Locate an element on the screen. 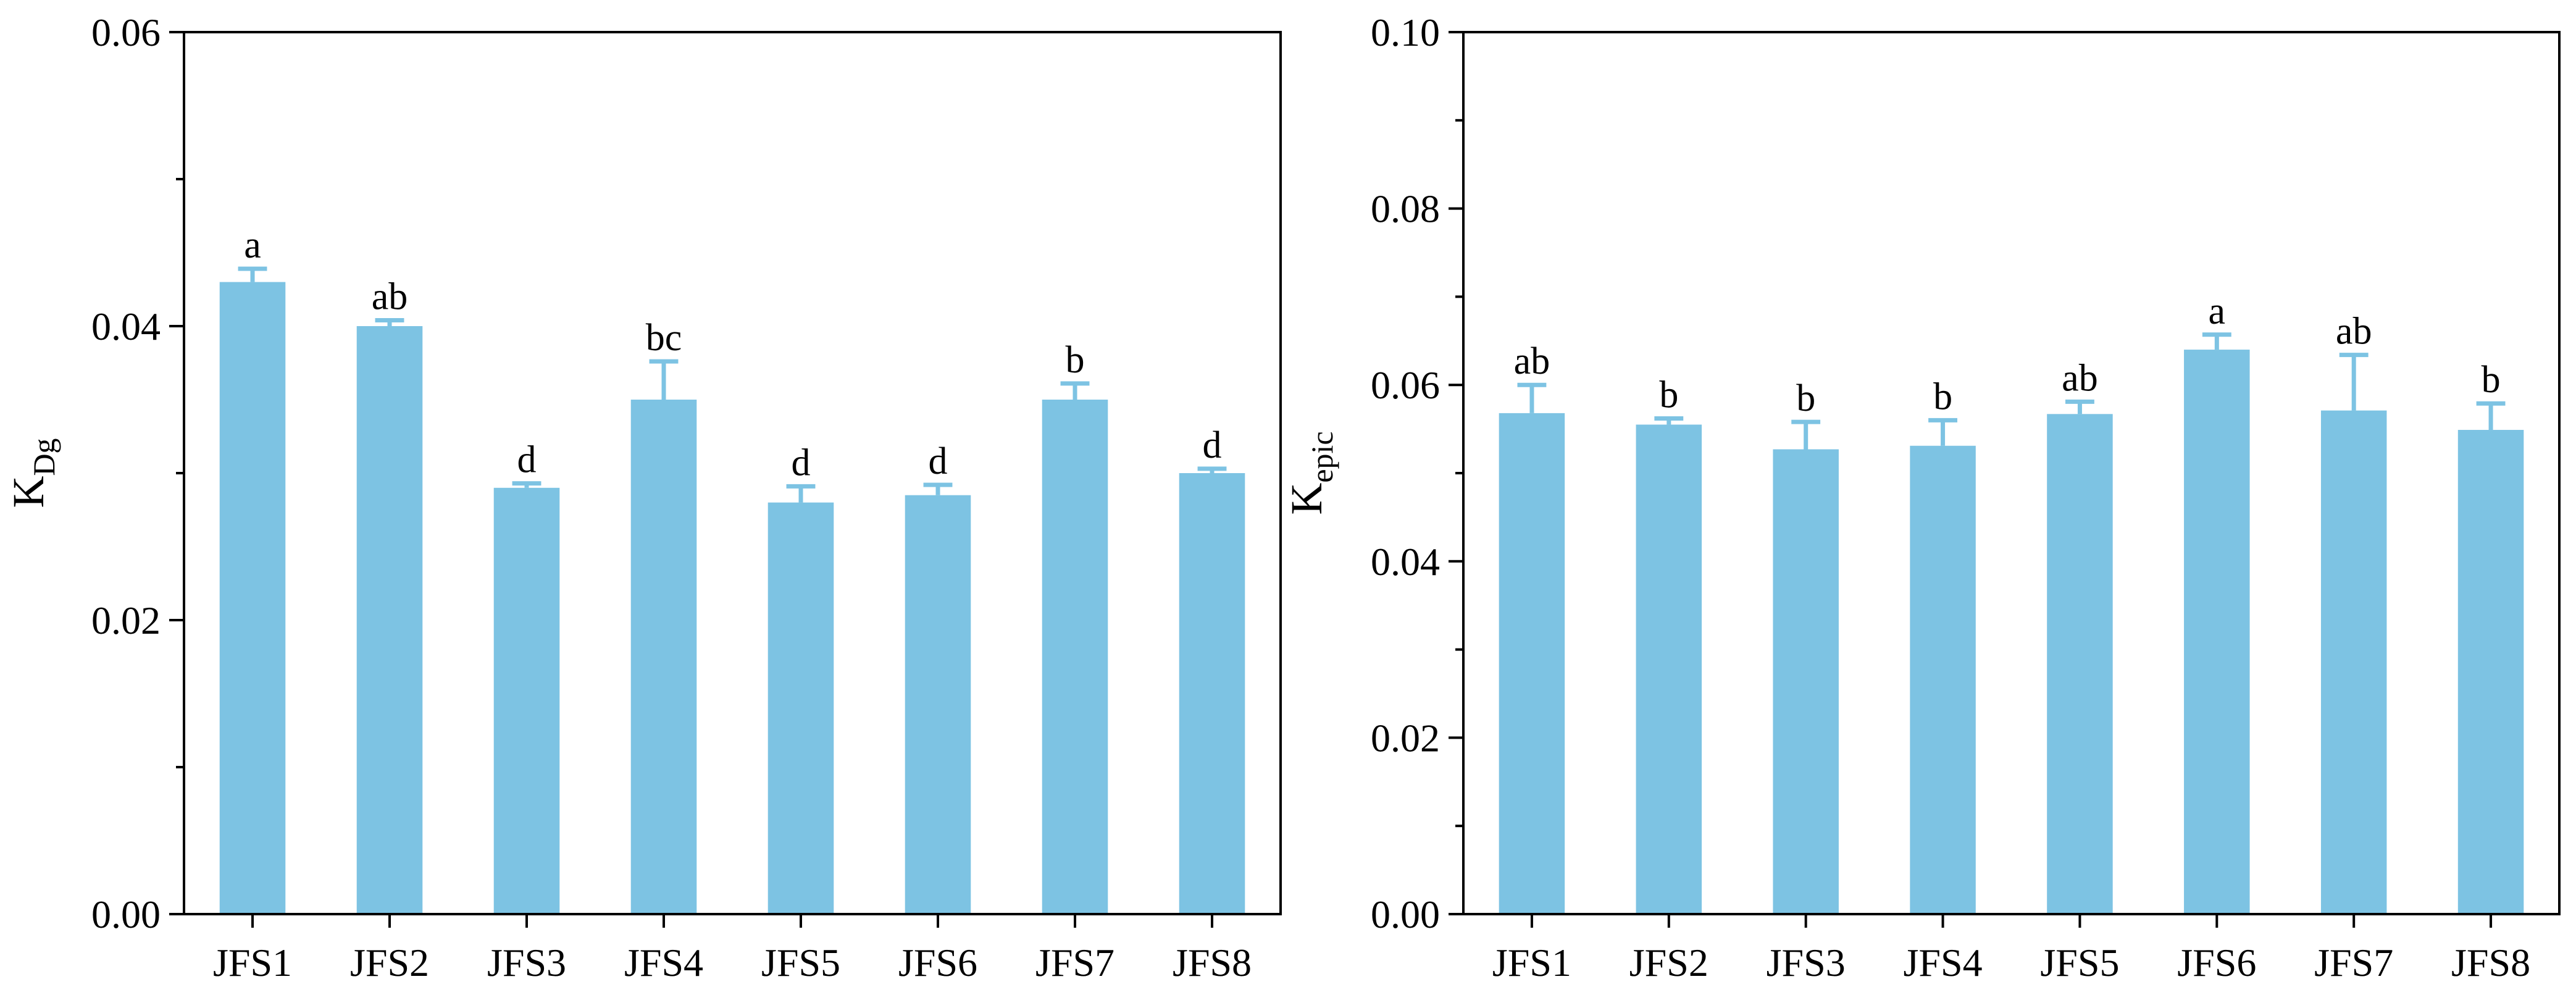  y-axis-title: KDg is located at coordinates (32, 473).